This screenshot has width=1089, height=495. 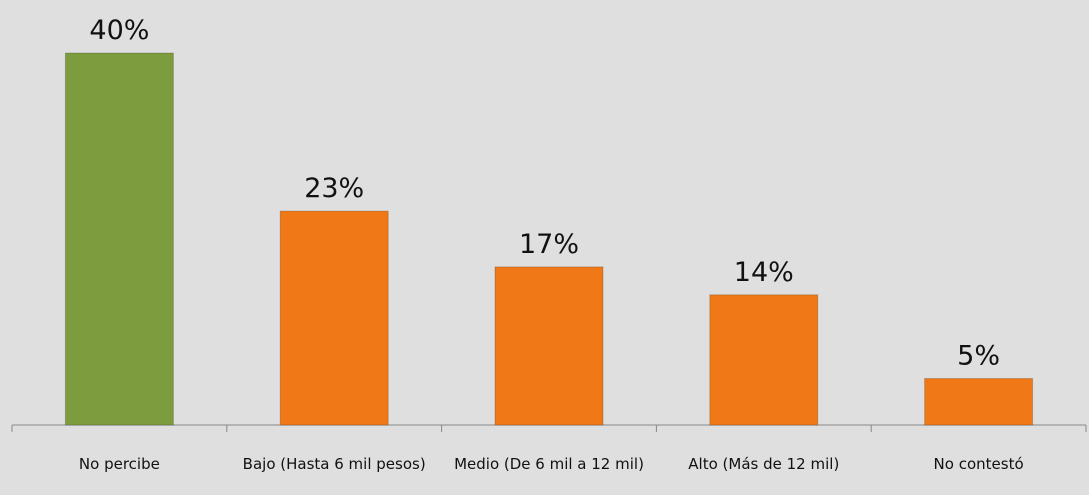 What do you see at coordinates (334, 188) in the screenshot?
I see `value-label: 23%` at bounding box center [334, 188].